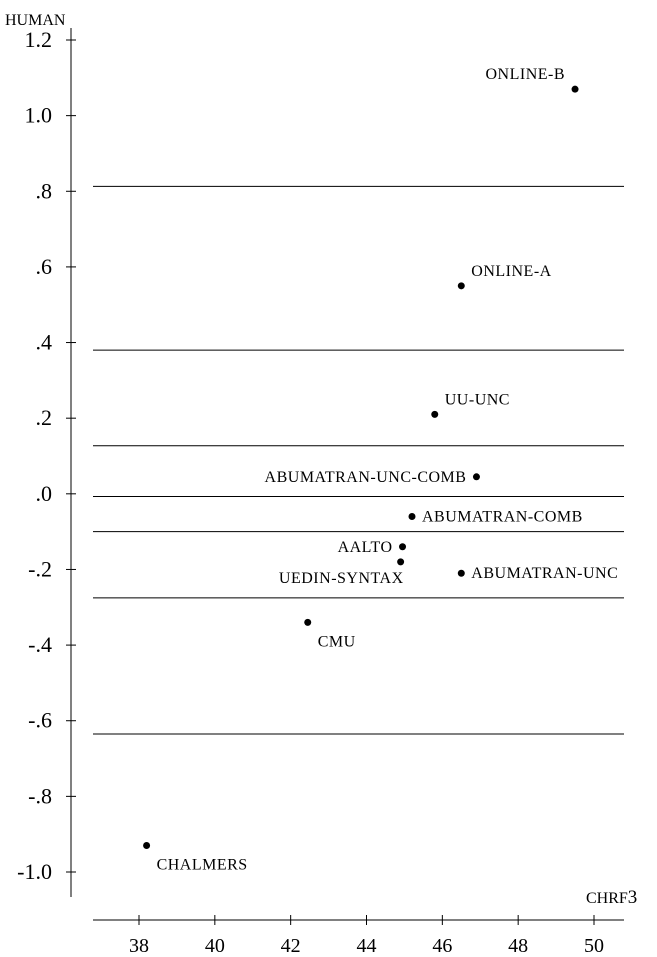 The image size is (657, 957). I want to click on data-point-label: ONLINE-A, so click(511, 271).